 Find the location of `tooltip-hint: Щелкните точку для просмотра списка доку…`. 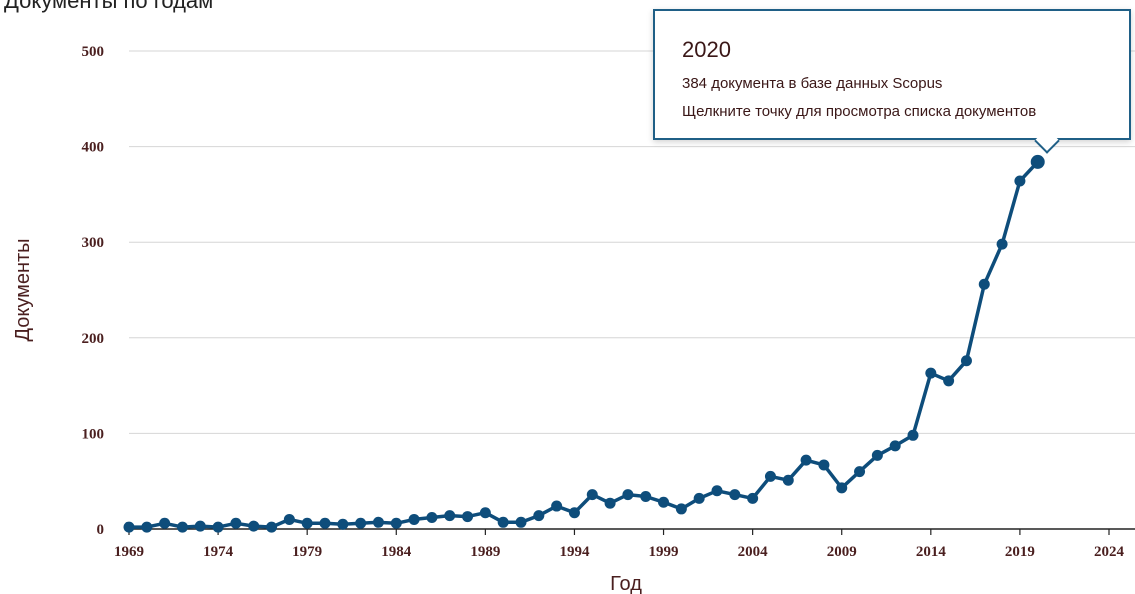

tooltip-hint: Щелкните точку для просмотра списка доку… is located at coordinates (859, 111).